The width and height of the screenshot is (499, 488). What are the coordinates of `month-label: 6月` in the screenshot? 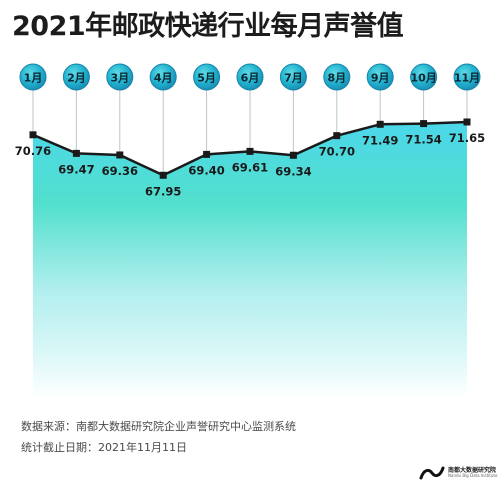 It's located at (250, 78).